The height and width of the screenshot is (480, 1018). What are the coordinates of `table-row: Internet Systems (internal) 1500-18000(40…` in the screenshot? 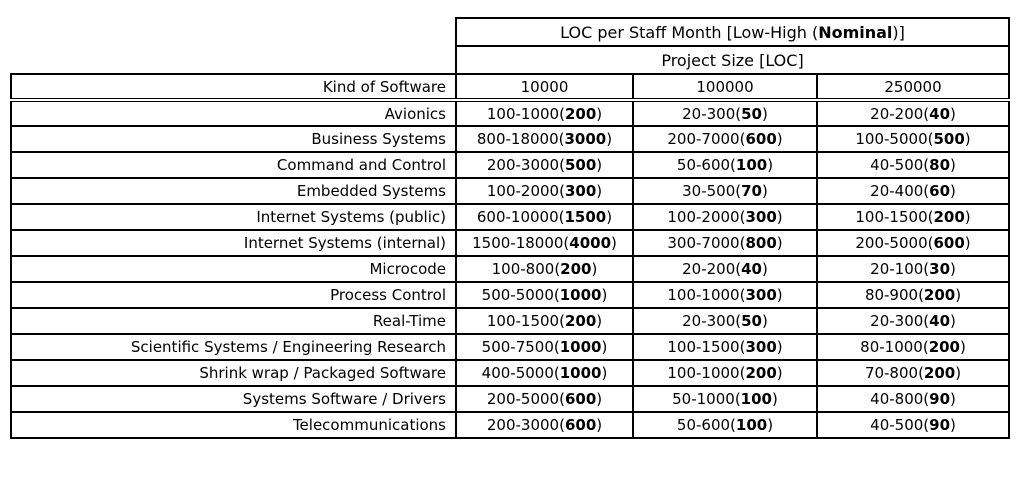 It's located at (510, 243).